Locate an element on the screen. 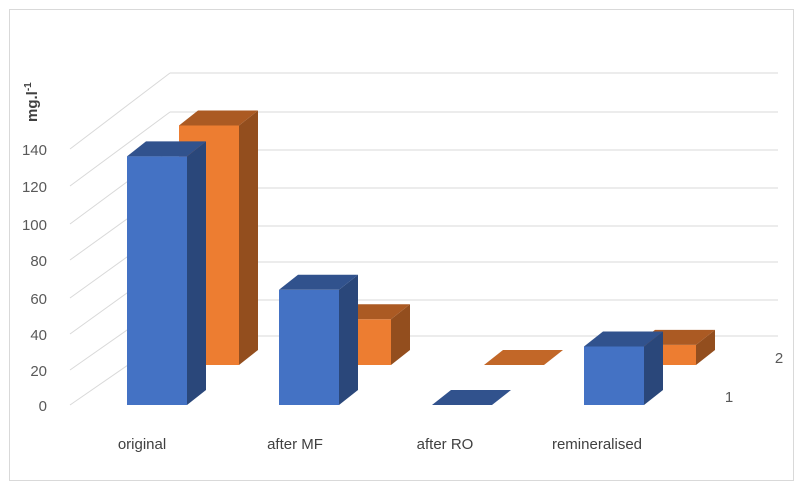  y-tick-label: 20 is located at coordinates (38, 371).